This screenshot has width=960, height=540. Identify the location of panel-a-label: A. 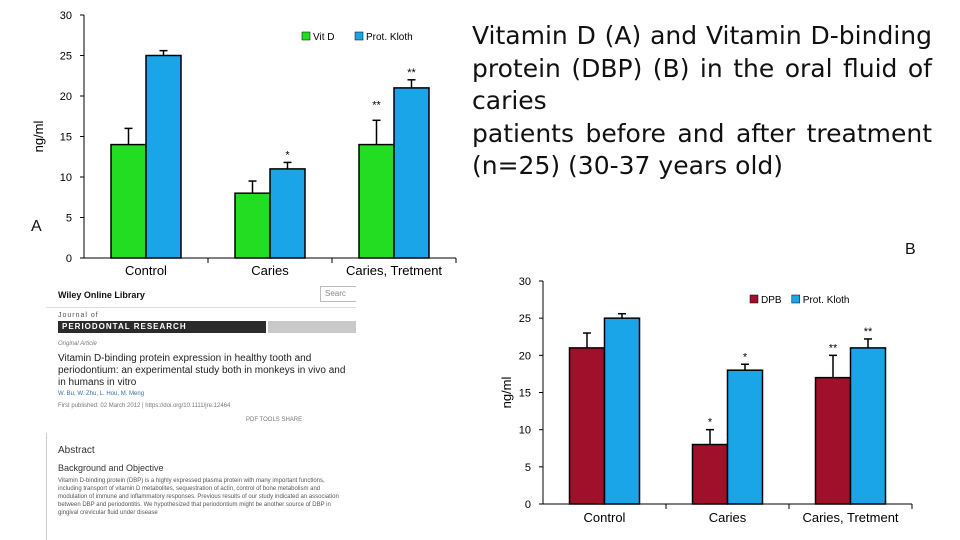
(36, 226).